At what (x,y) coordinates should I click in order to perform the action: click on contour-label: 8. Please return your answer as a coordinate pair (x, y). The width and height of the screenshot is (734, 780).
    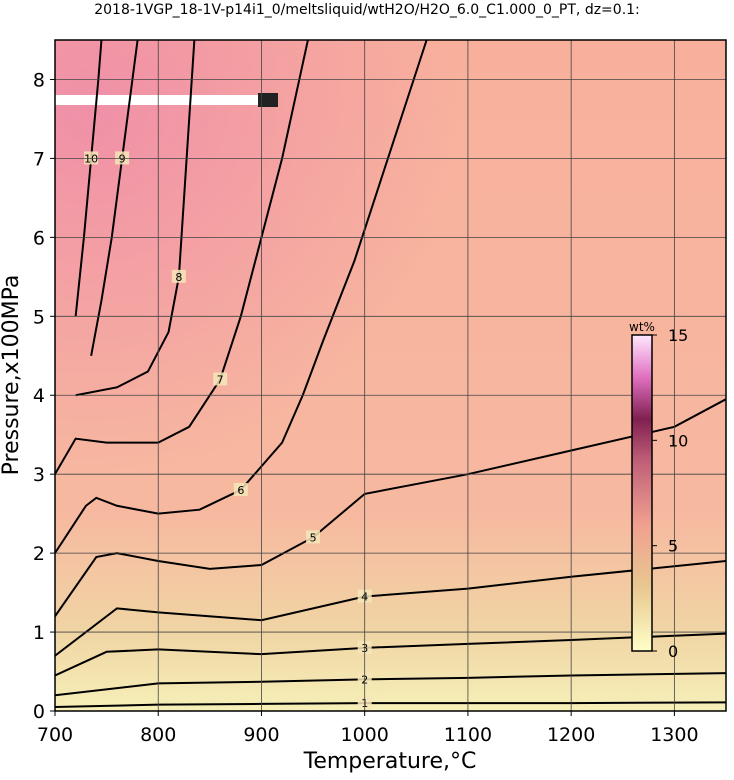
    Looking at the image, I should click on (178, 277).